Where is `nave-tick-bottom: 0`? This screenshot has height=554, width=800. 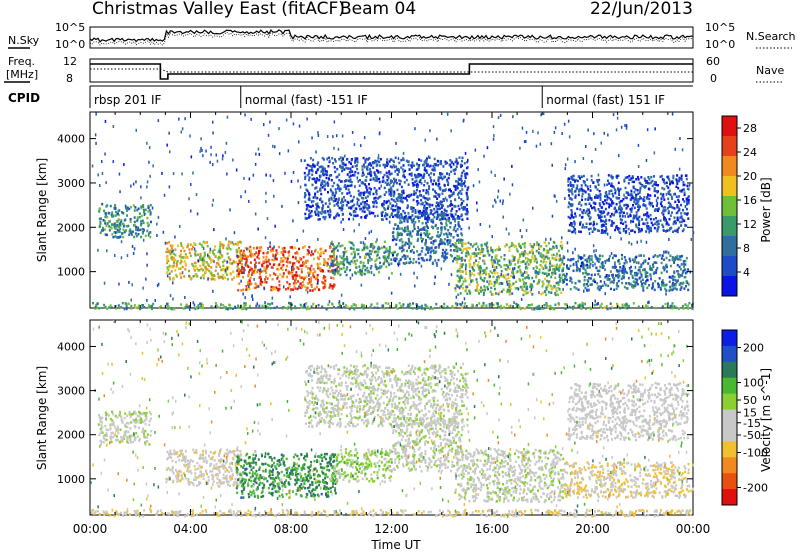 nave-tick-bottom: 0 is located at coordinates (713, 78).